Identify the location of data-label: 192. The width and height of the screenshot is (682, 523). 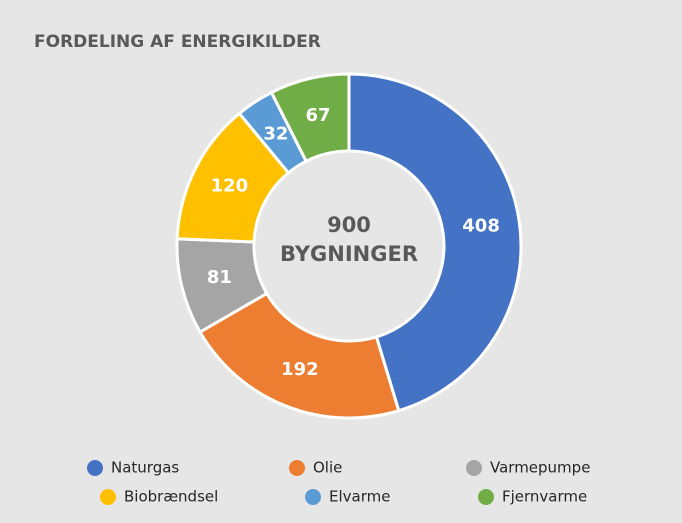
(300, 369).